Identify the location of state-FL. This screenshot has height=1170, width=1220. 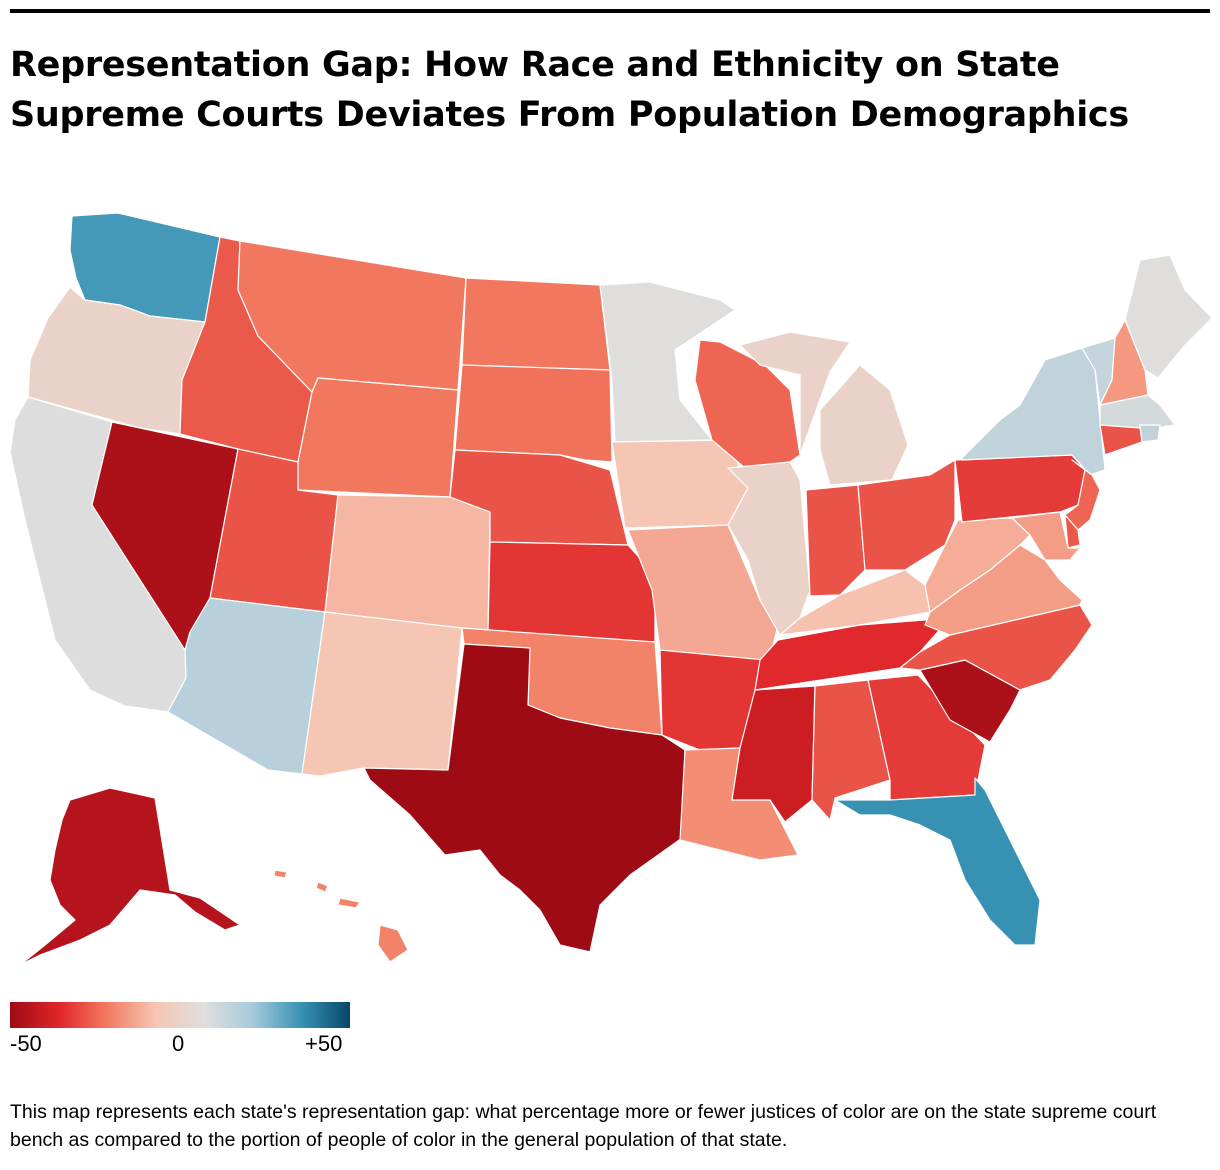
(937, 861).